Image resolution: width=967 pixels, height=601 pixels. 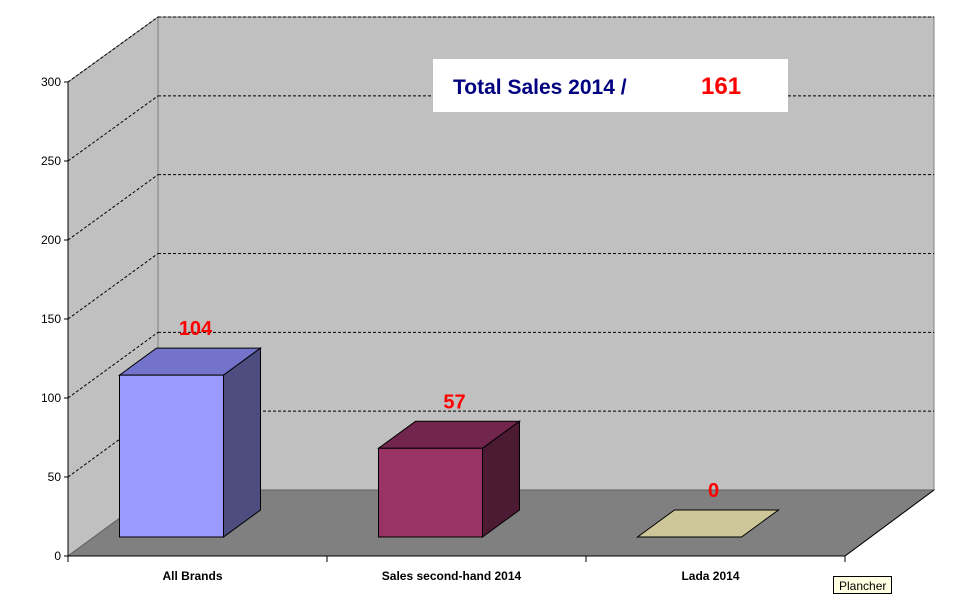 What do you see at coordinates (452, 576) in the screenshot?
I see `x-category-label: Sales second-hand 2014` at bounding box center [452, 576].